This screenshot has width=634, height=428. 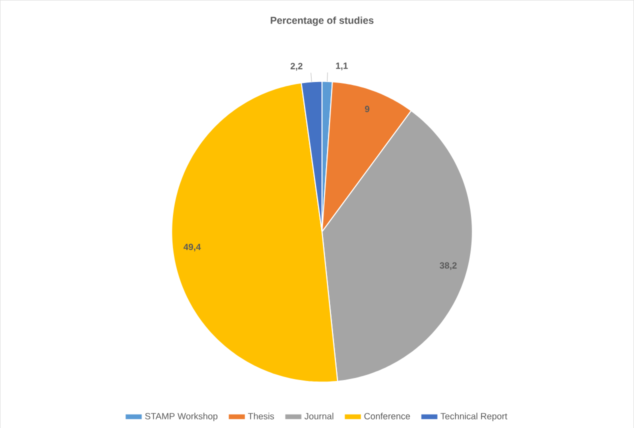 What do you see at coordinates (387, 416) in the screenshot?
I see `legend-label: Conference` at bounding box center [387, 416].